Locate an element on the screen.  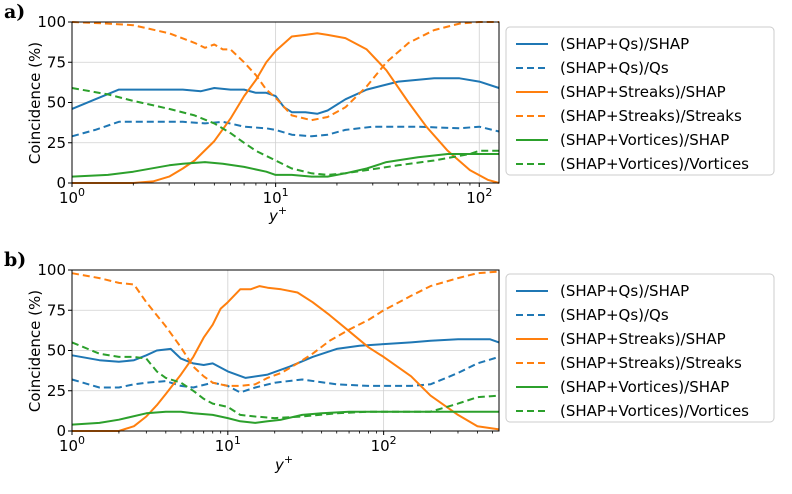
series-line-shap-qs-shap is located at coordinates (285, 358).